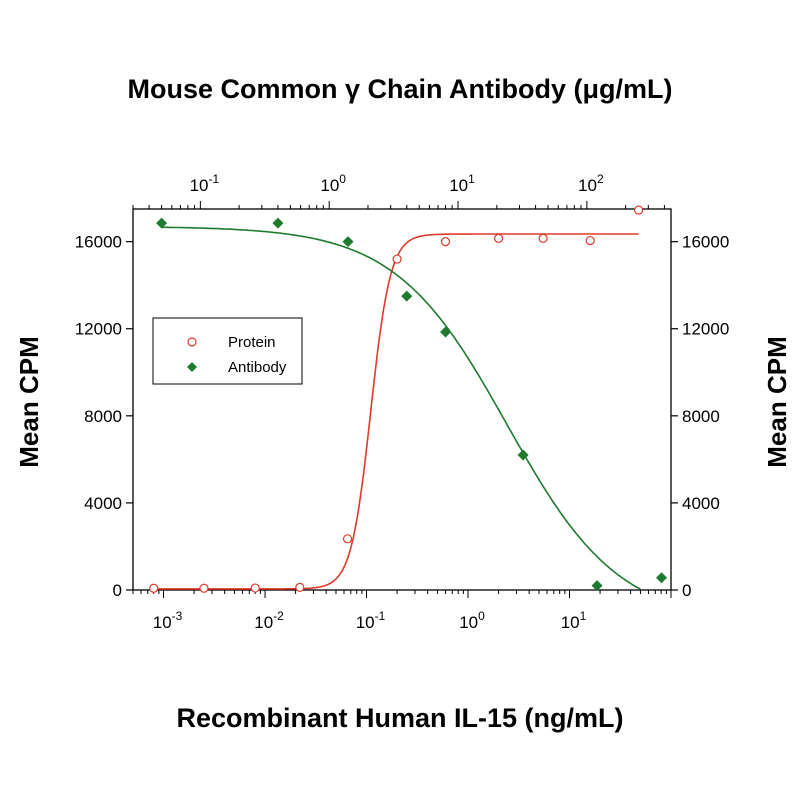 This screenshot has width=800, height=800. Describe the element at coordinates (168, 620) in the screenshot. I see `bottom-x-tick-label: 10⁻³` at that location.